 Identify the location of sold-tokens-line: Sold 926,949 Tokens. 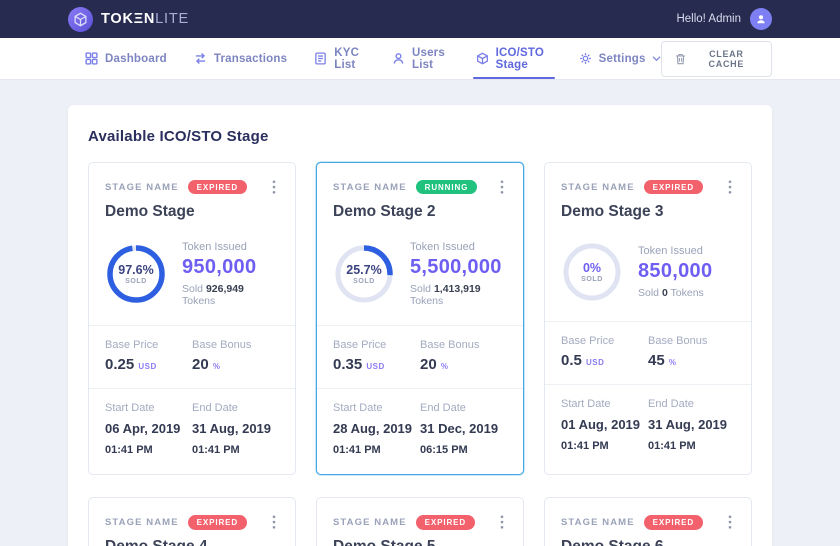
(213, 295).